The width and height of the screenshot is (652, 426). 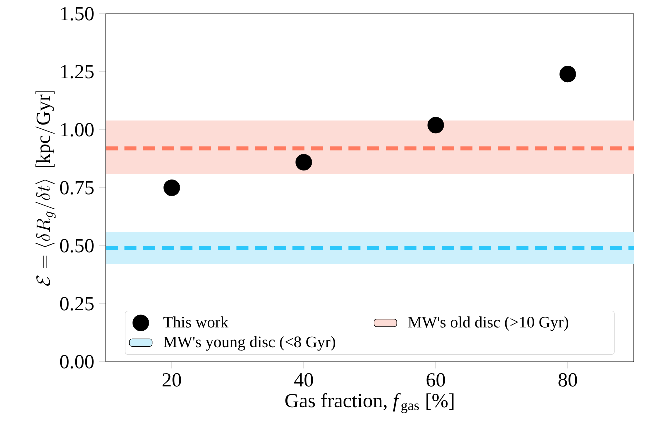 What do you see at coordinates (436, 380) in the screenshot?
I see `x-tick-label: 60` at bounding box center [436, 380].